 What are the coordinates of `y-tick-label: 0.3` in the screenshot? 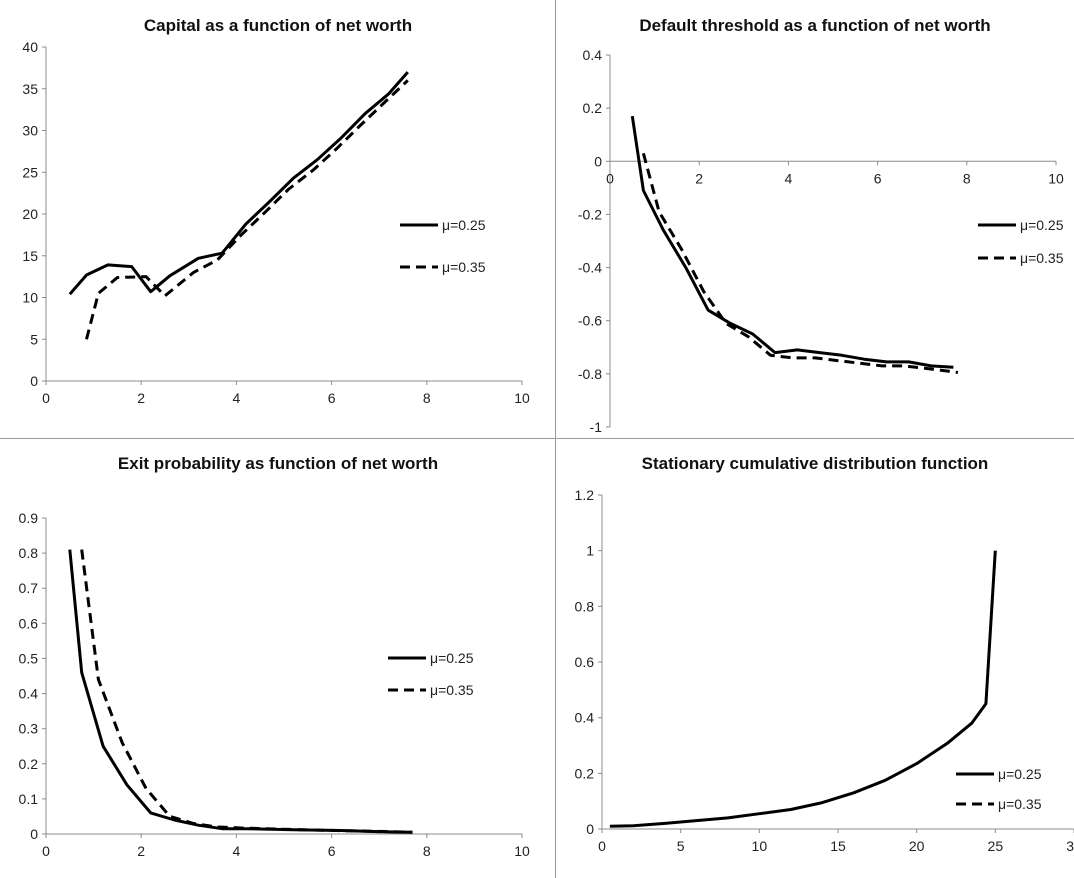 It's located at (29, 729).